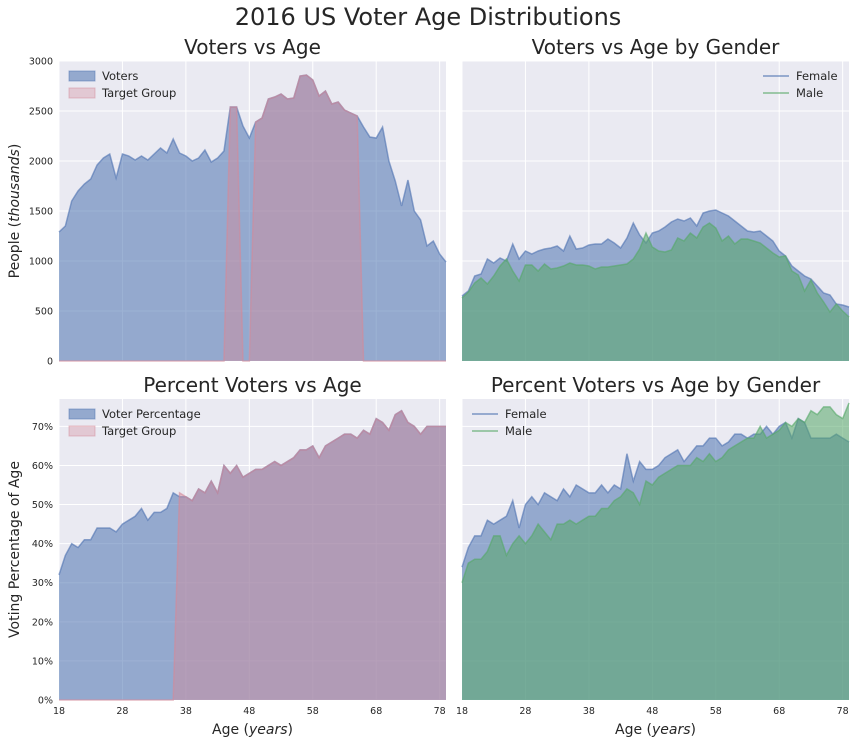 Image resolution: width=856 pixels, height=745 pixels. What do you see at coordinates (42, 583) in the screenshot?
I see `y-tick-label: 30%` at bounding box center [42, 583].